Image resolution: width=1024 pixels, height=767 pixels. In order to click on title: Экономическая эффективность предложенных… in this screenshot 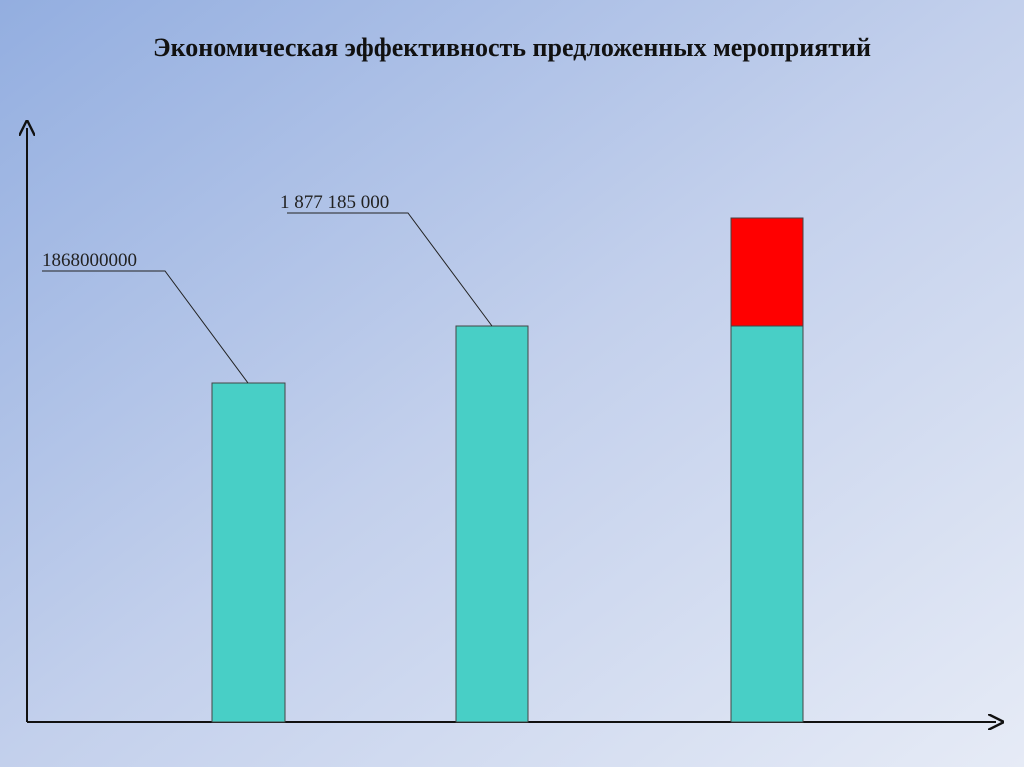, I will do `click(512, 47)`.